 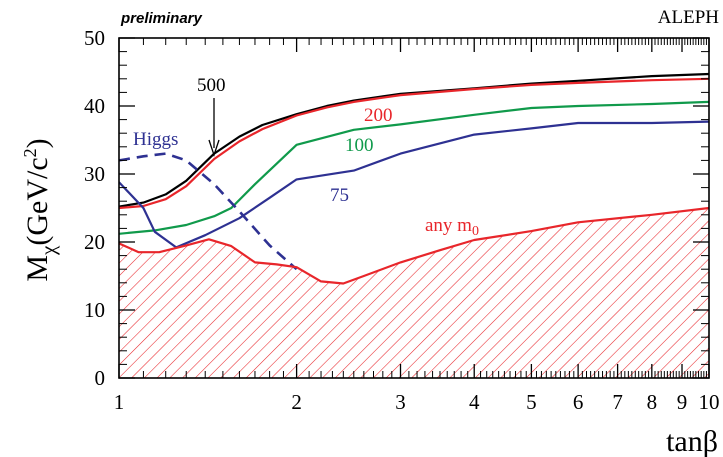 I want to click on y-tick-label: 40, so click(x=94, y=106).